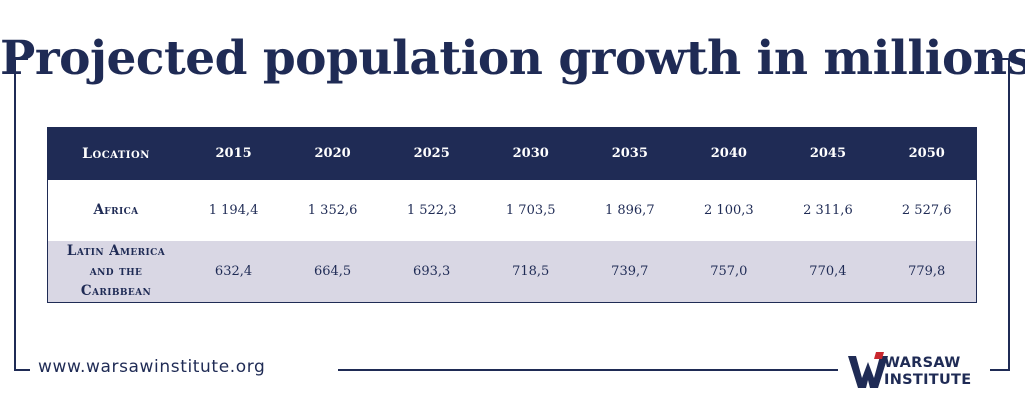 The width and height of the screenshot is (1025, 417). What do you see at coordinates (629, 210) in the screenshot?
I see `table-cell: 1 896,7` at bounding box center [629, 210].